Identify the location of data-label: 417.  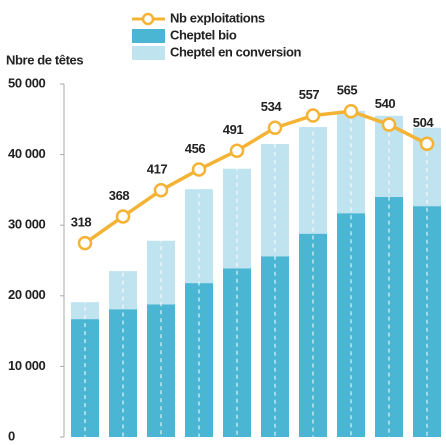
(157, 169).